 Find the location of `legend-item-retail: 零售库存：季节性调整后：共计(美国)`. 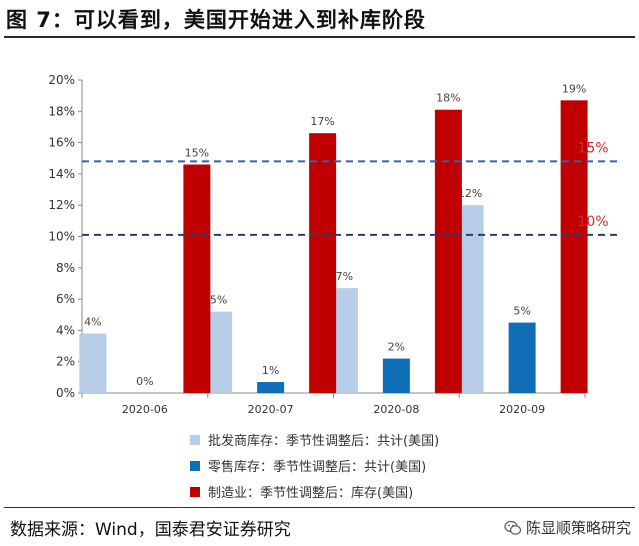

legend-item-retail: 零售库存：季节性调整后：共计(美国) is located at coordinates (308, 465).